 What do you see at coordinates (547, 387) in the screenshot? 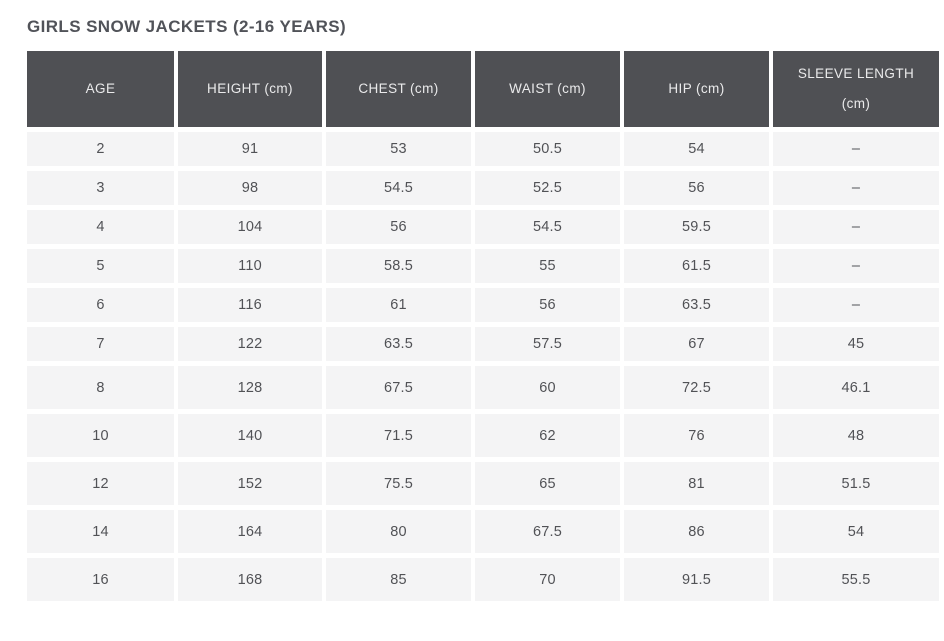
I see `table-cell: 60` at bounding box center [547, 387].